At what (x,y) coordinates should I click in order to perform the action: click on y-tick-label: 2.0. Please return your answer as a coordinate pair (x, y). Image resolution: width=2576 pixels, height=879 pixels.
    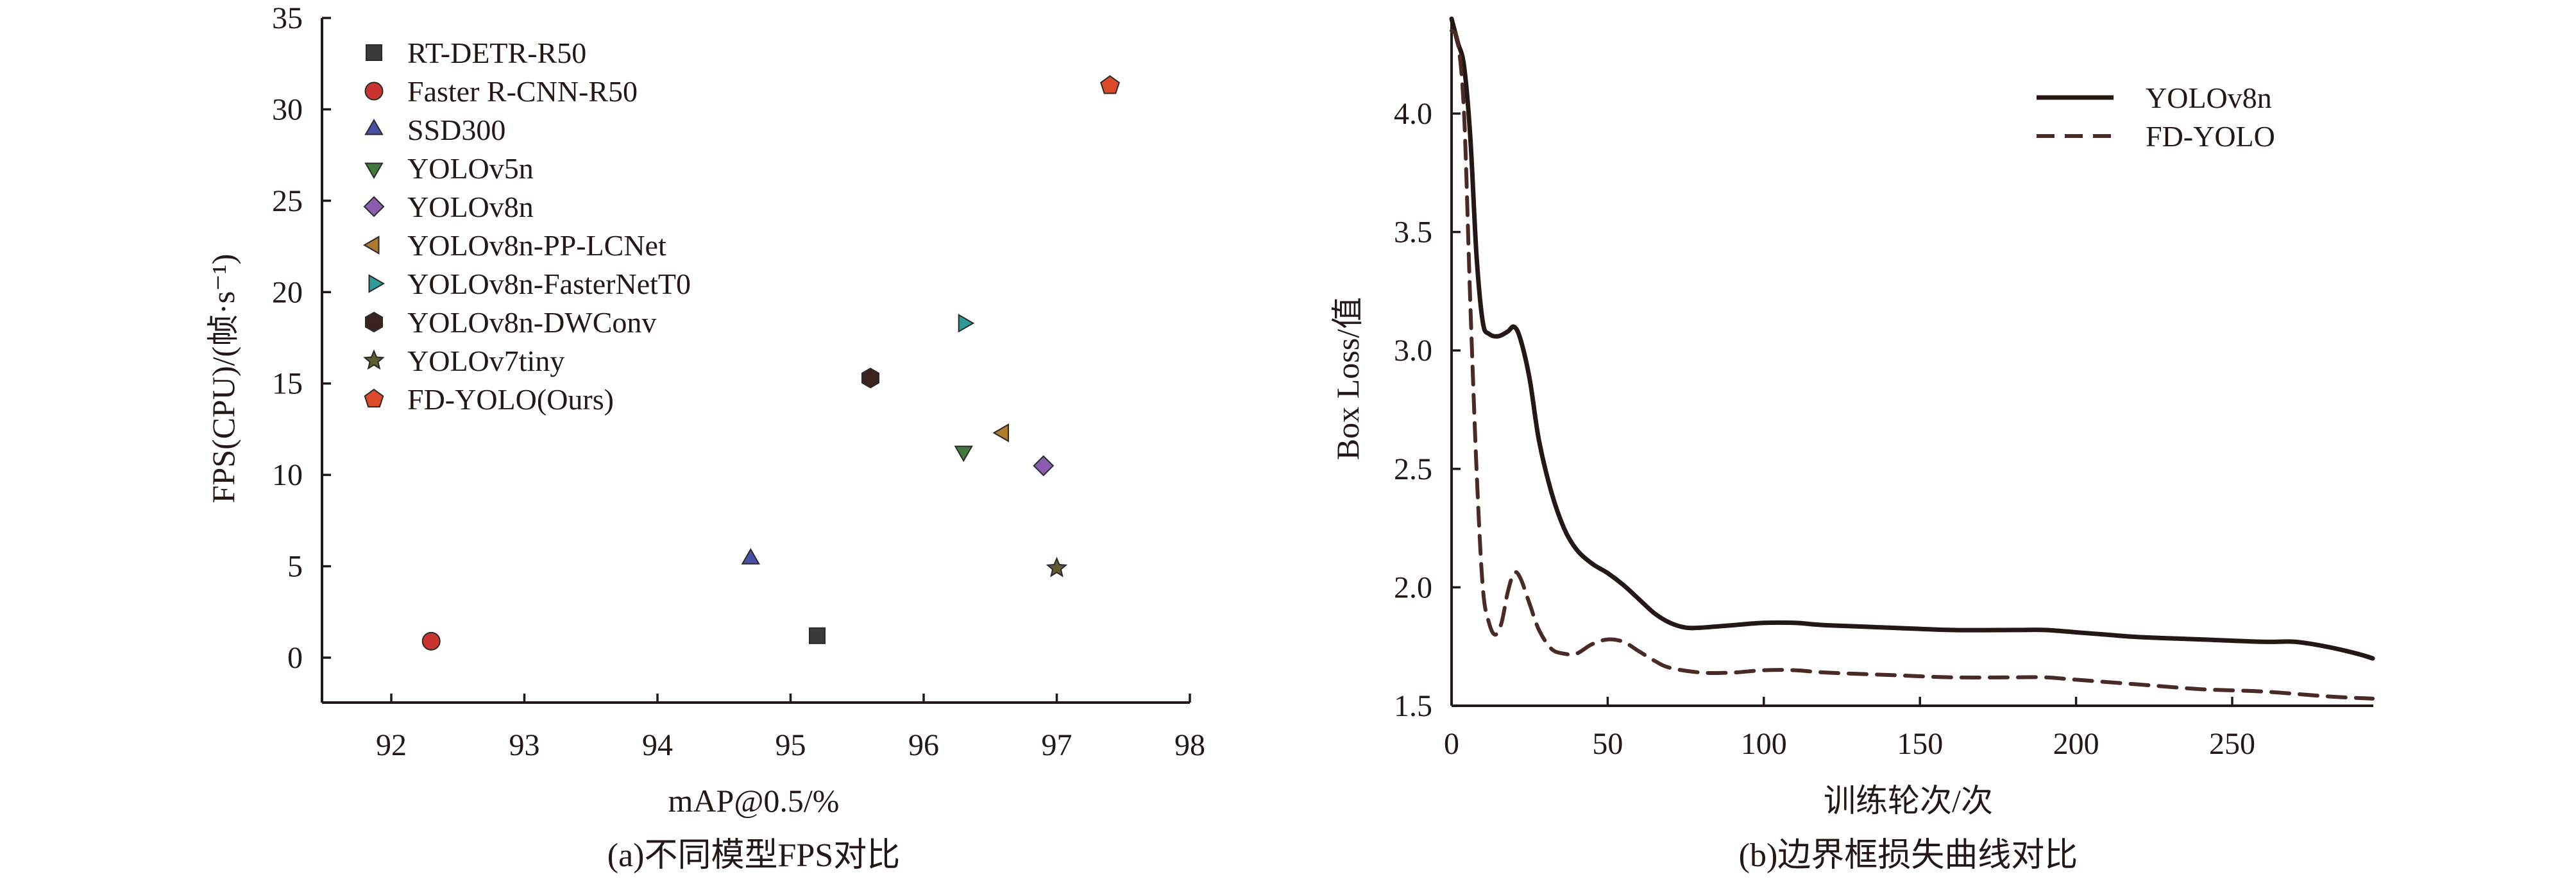
    Looking at the image, I should click on (1413, 587).